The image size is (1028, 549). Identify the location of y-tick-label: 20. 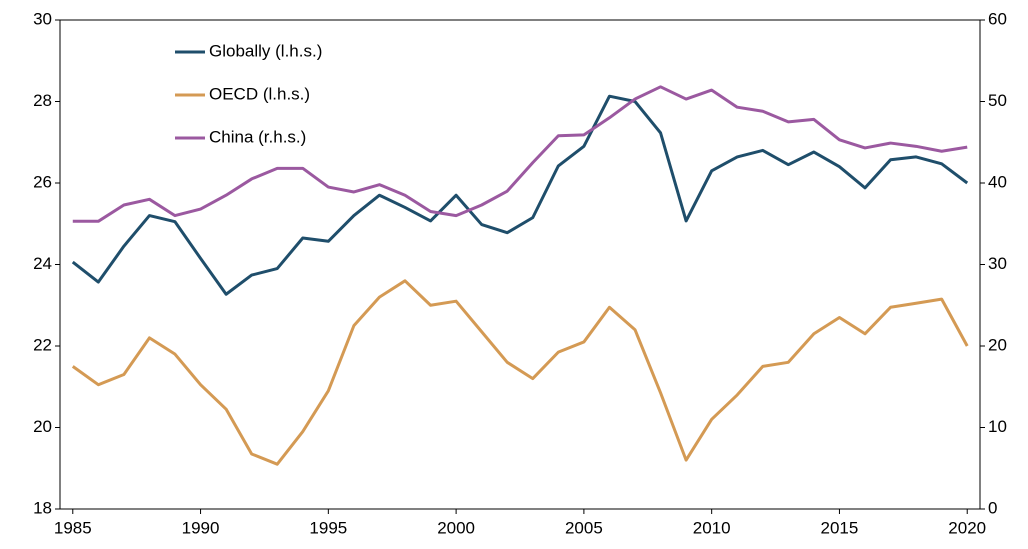
(42, 426).